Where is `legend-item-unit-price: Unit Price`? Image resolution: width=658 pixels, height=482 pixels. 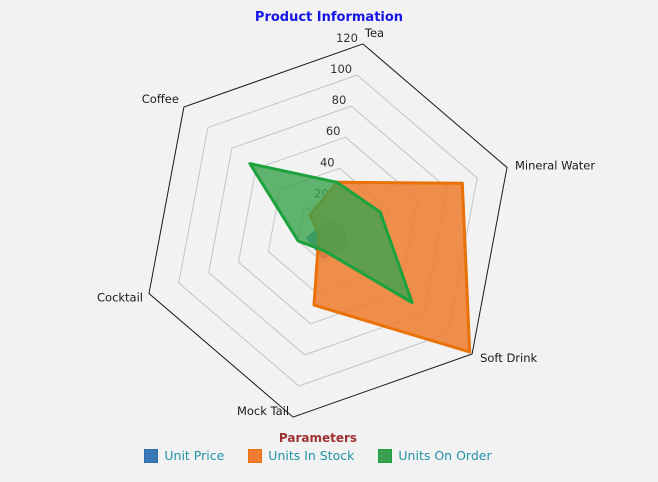
legend-item-unit-price: Unit Price is located at coordinates (184, 455).